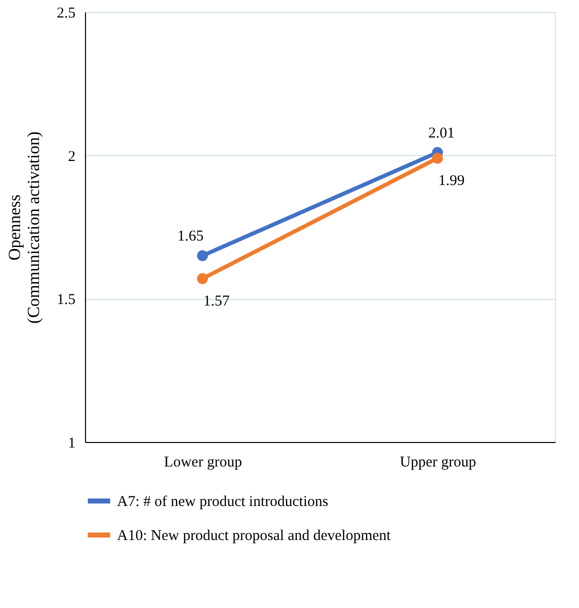  What do you see at coordinates (23, 227) in the screenshot?
I see `y-axis-title: Openness (Communication activation)` at bounding box center [23, 227].